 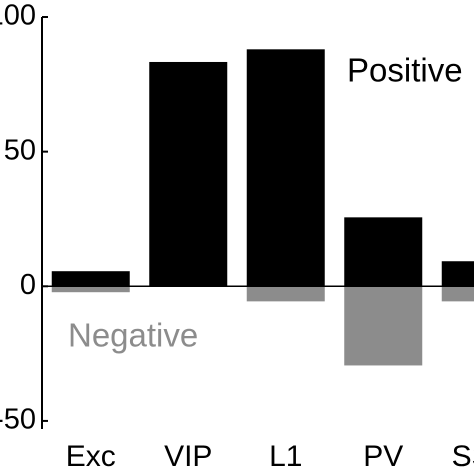 I want to click on x-tick-label: PV, so click(x=383, y=456).